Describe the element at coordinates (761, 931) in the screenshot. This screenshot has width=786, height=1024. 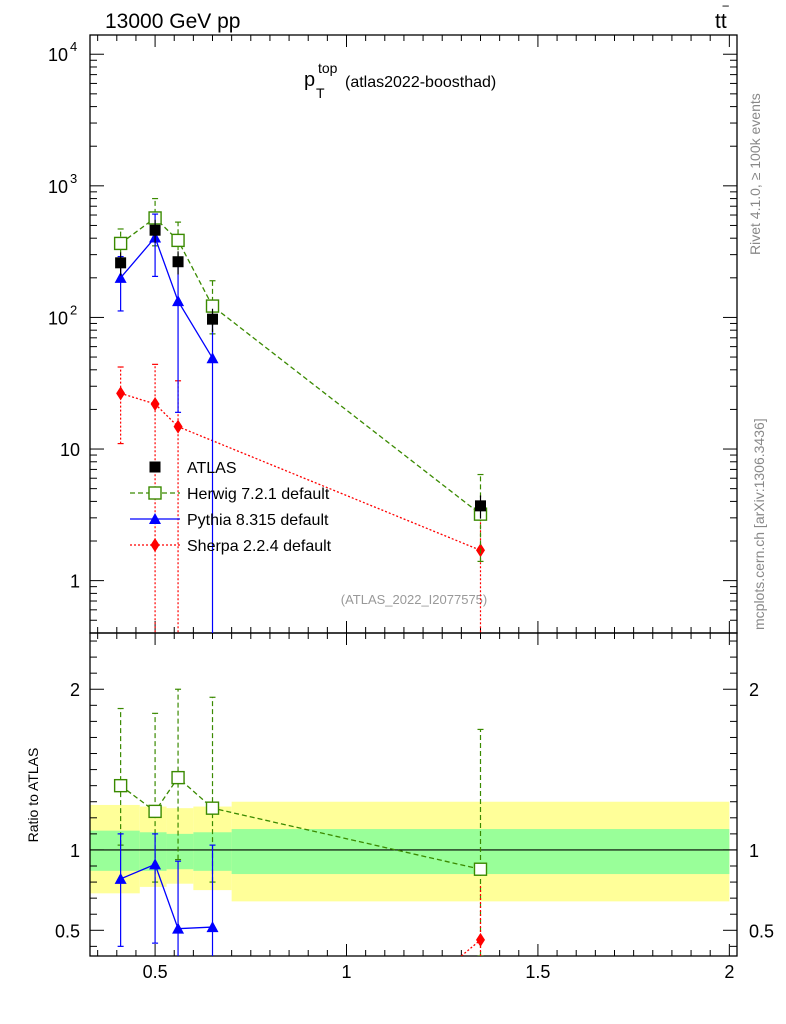
I see `ratio-y-tick-label-right: 0.5` at that location.